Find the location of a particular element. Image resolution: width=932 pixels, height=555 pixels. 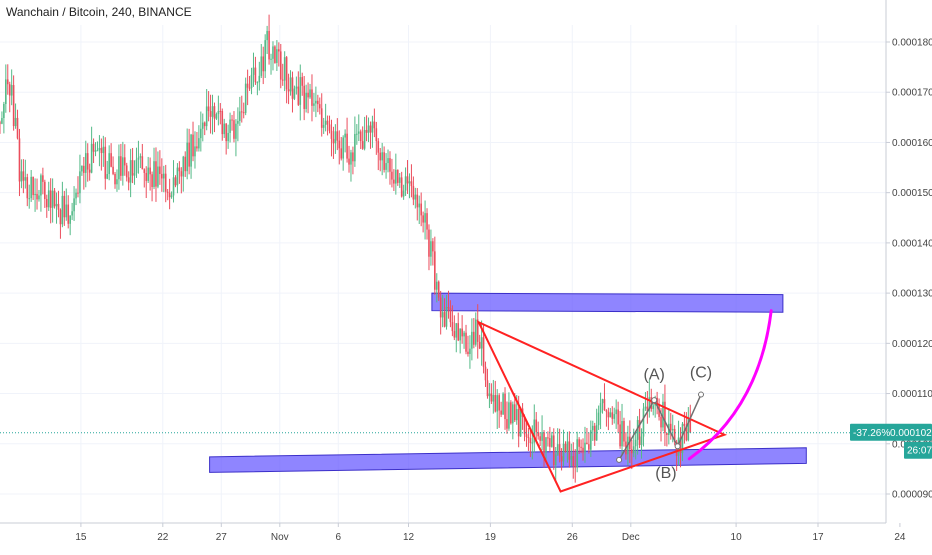

time-tick-label: 17 is located at coordinates (818, 537).